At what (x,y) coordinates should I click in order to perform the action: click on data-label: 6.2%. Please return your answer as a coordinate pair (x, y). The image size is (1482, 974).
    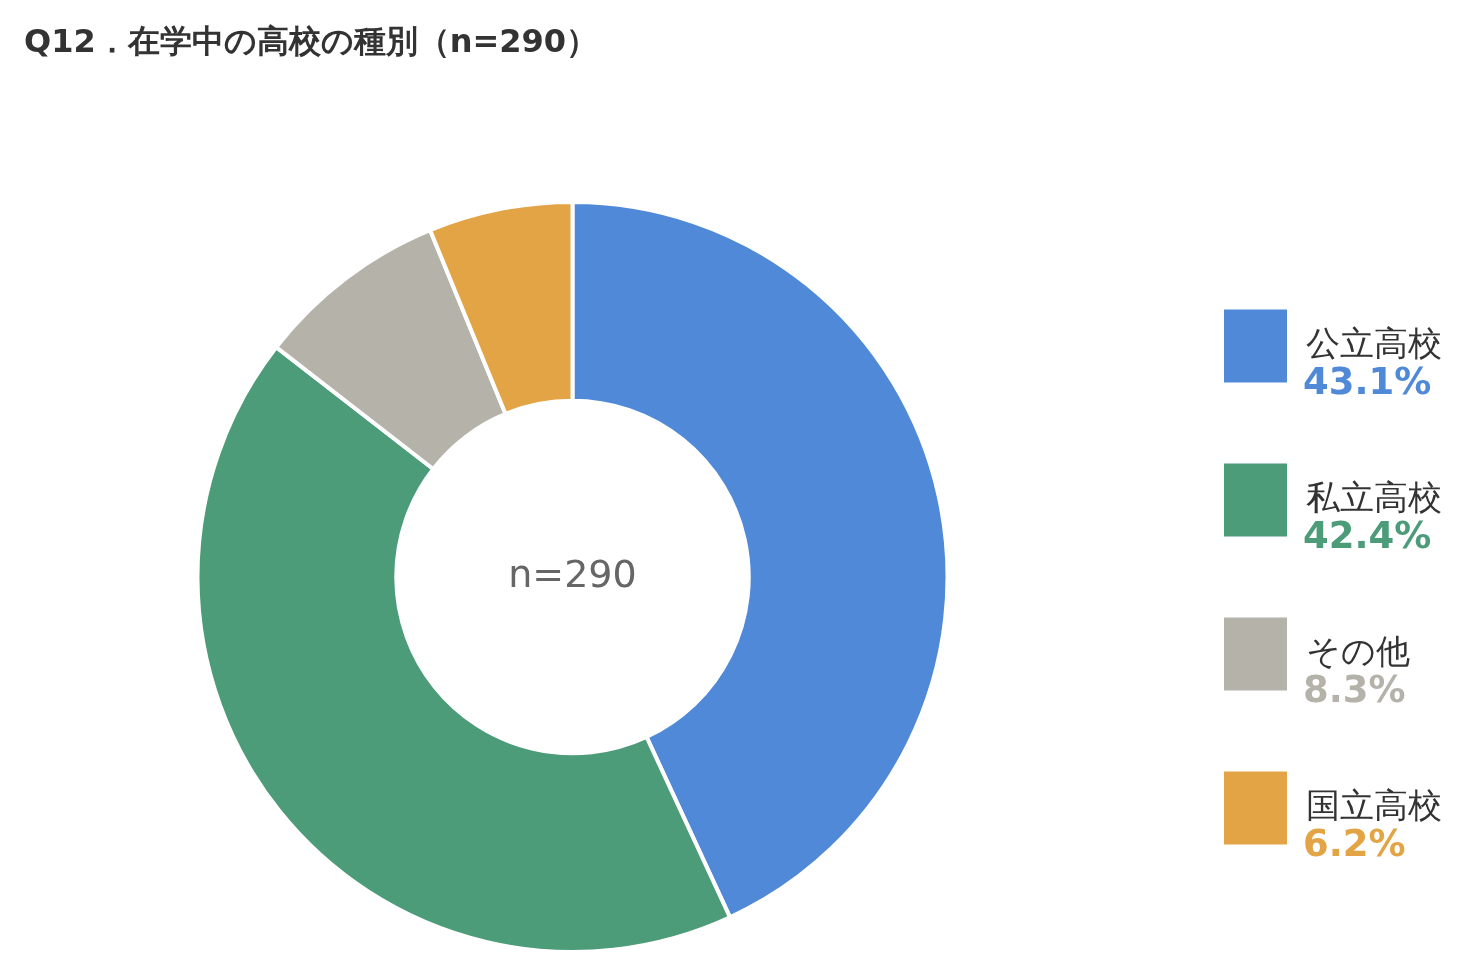
    Looking at the image, I should click on (1354, 844).